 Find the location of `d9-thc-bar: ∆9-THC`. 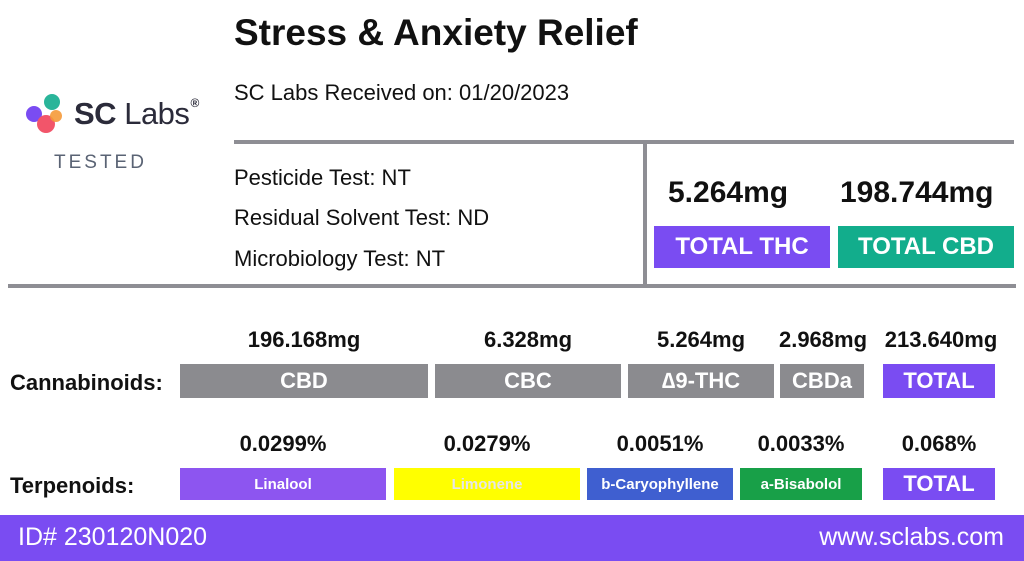

d9-thc-bar: ∆9-THC is located at coordinates (701, 381).